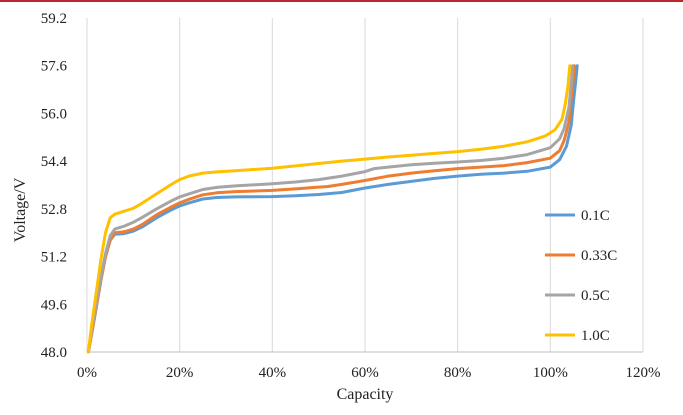 The image size is (683, 415). I want to click on y-tick-label: 59.2, so click(54, 19).